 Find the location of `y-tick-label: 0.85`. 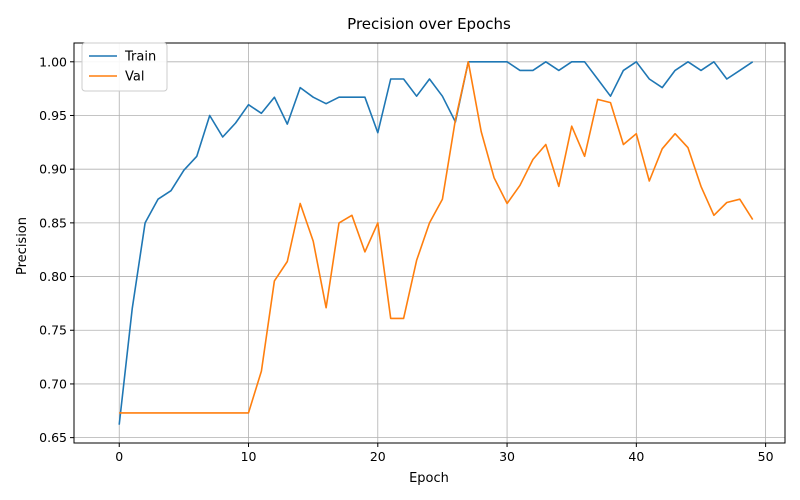

y-tick-label: 0.85 is located at coordinates (53, 222).